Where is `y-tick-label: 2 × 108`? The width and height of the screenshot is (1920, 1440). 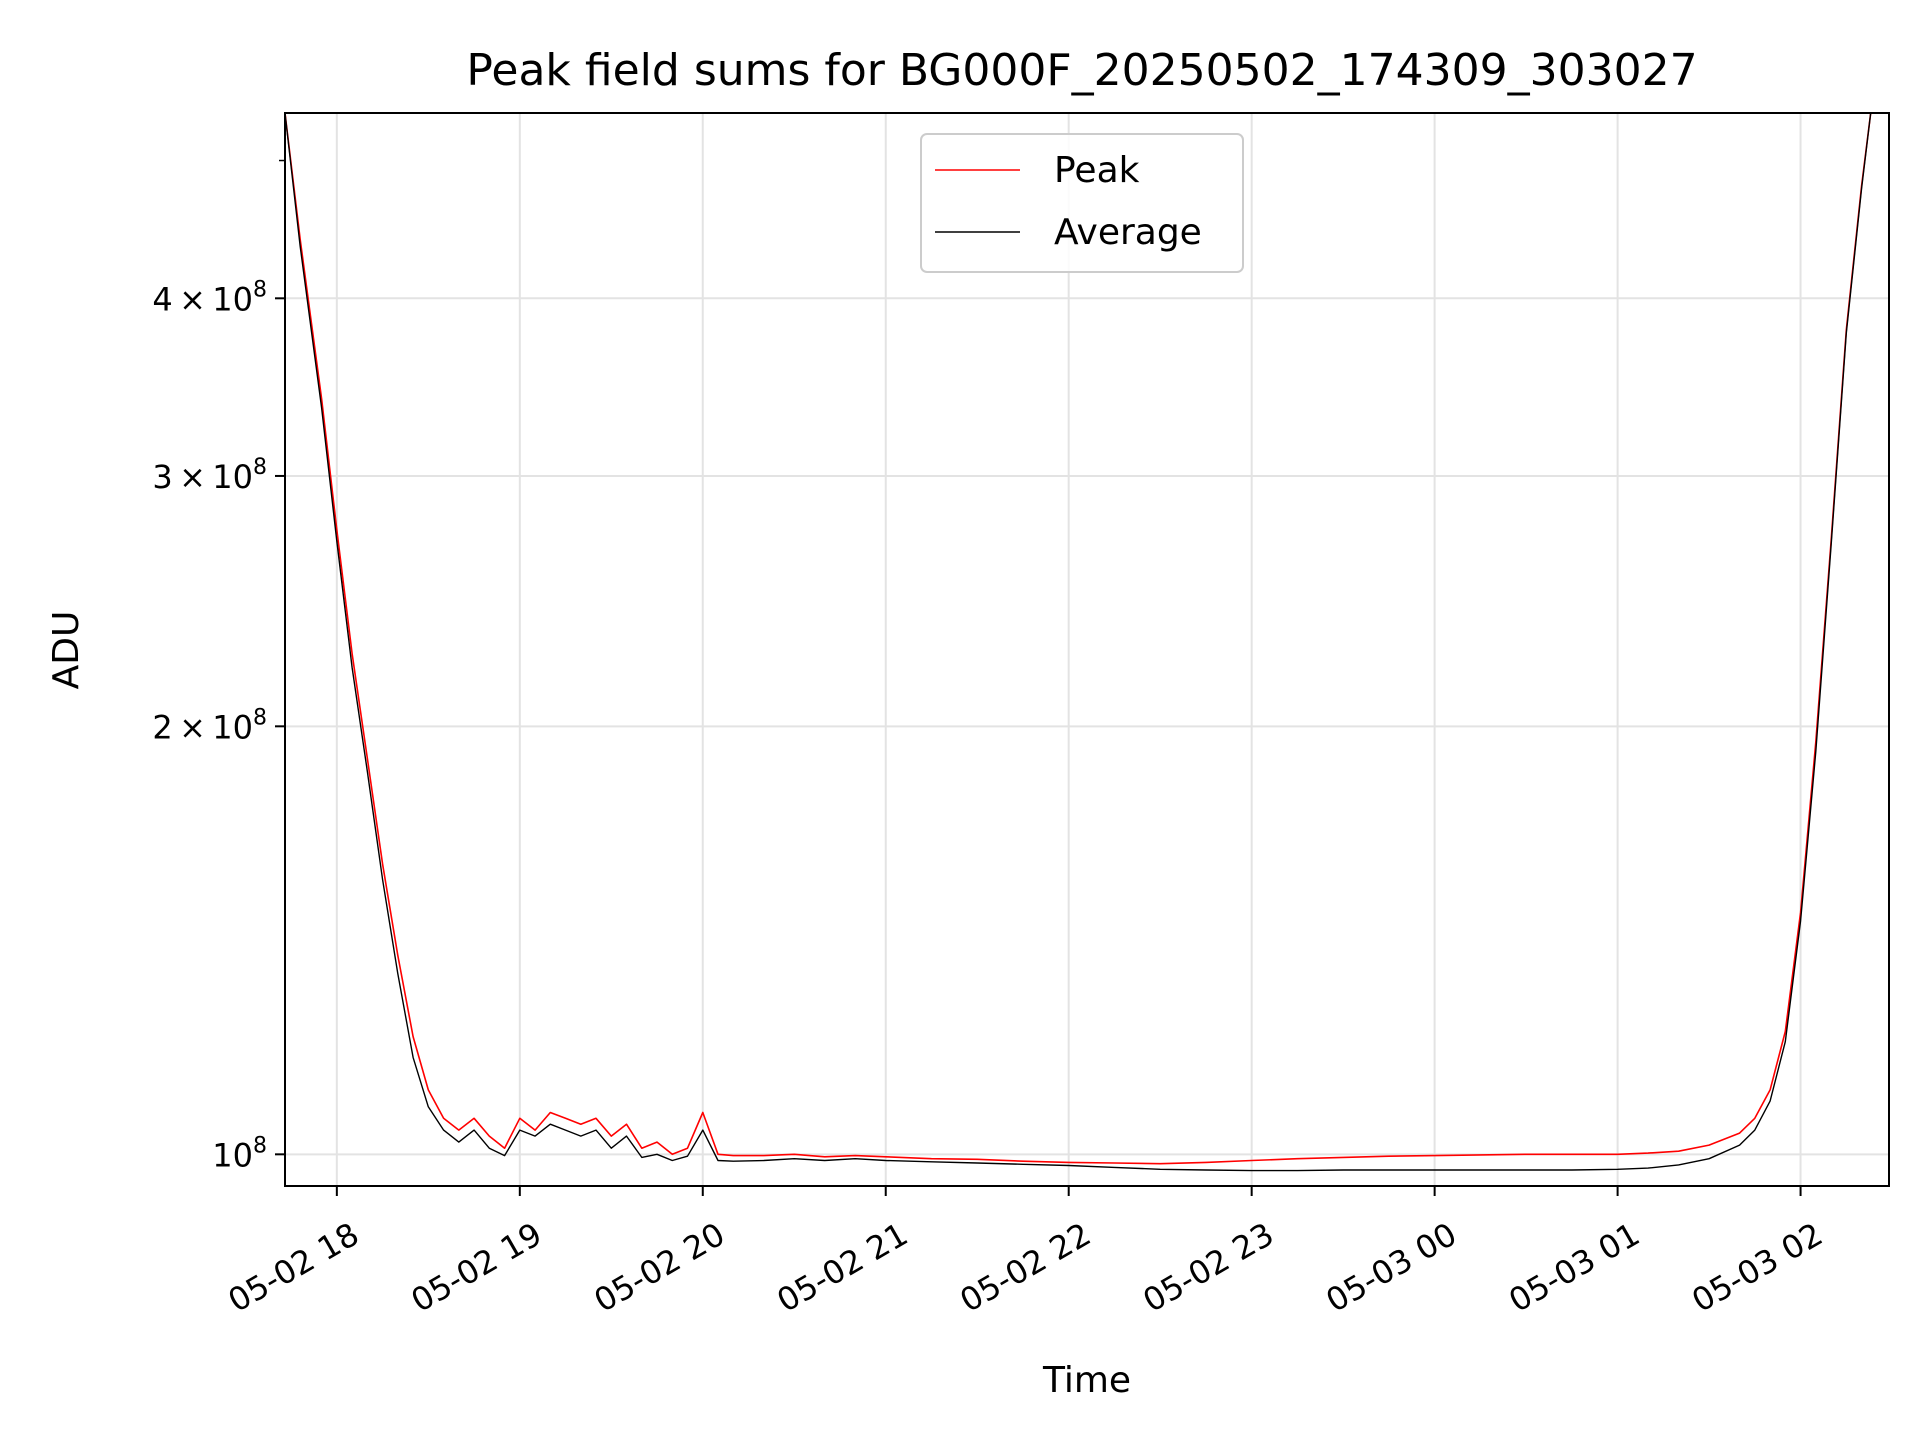
y-tick-label: 2 × 108 is located at coordinates (209, 725).